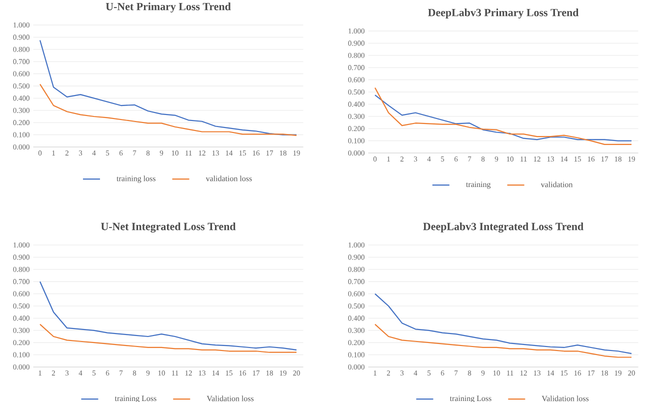  Describe the element at coordinates (168, 227) in the screenshot. I see `chart-title: U-Net Integrated Loss Trend` at that location.